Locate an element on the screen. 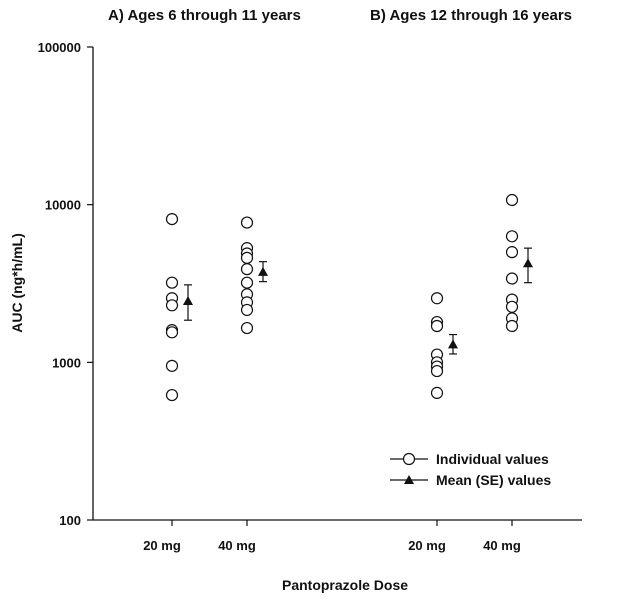  panel-a-title: A) Ages 6 through 11 years is located at coordinates (204, 15).